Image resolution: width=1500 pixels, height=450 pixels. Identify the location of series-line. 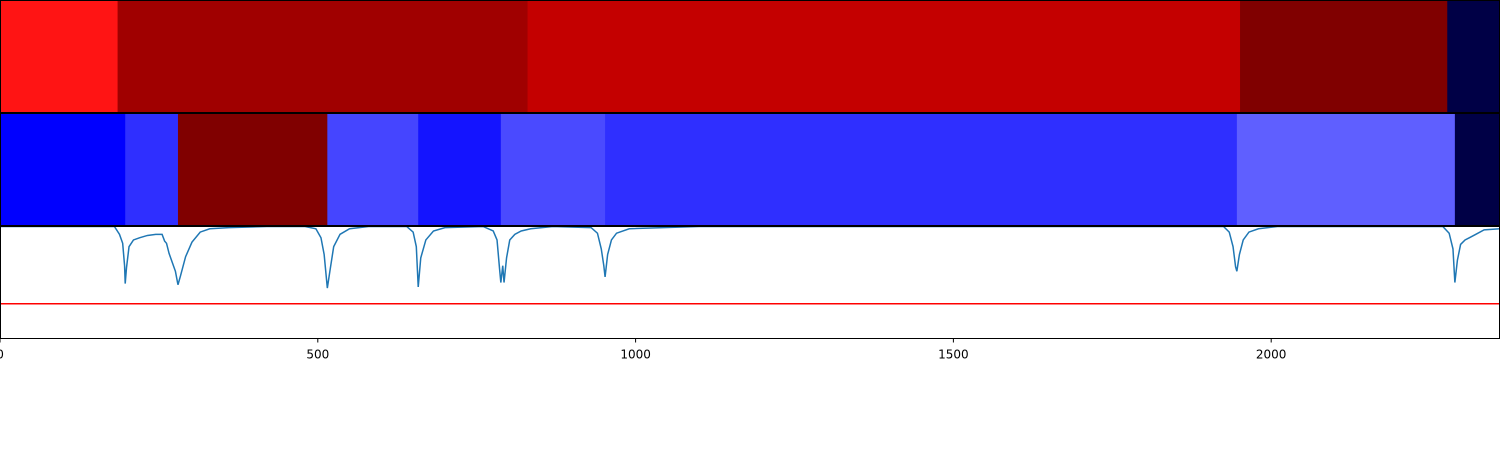
(750, 257).